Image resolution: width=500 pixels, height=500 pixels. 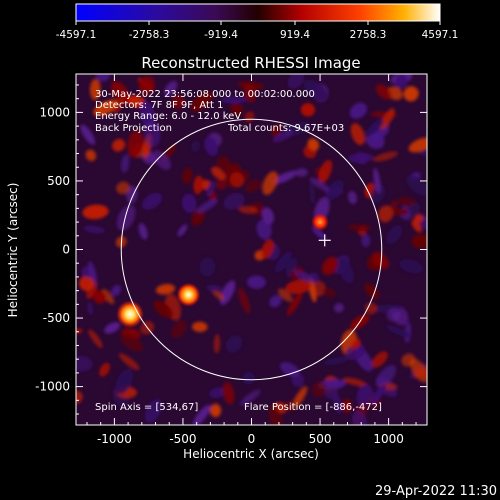 I want to click on y-tick-label: -500, so click(x=56, y=318).